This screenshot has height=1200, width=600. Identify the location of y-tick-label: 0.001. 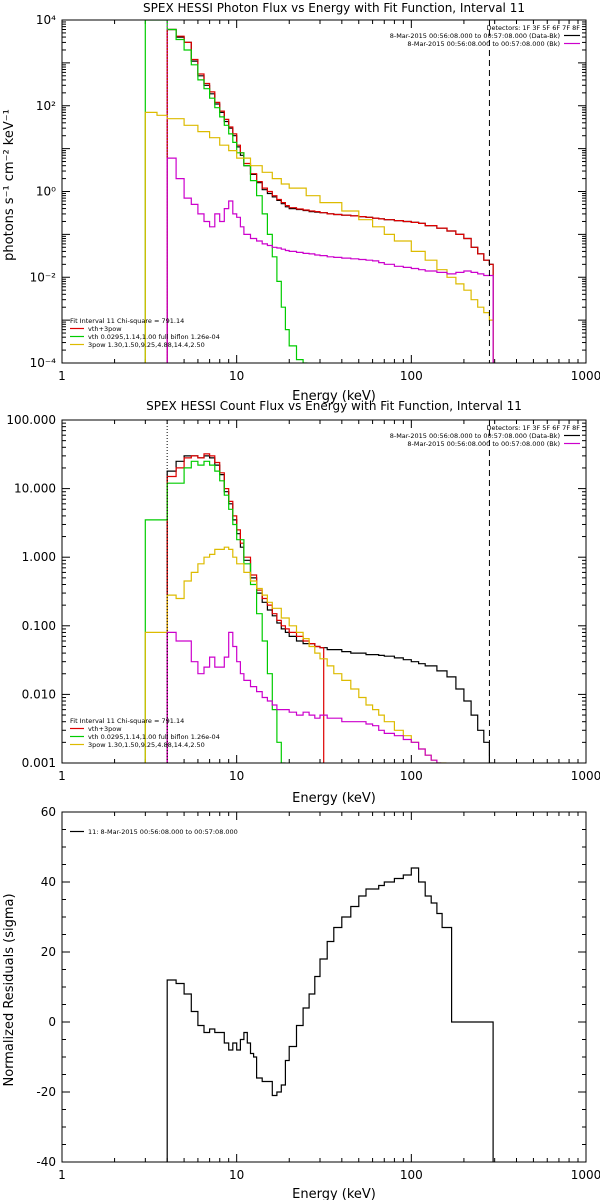
(39, 763).